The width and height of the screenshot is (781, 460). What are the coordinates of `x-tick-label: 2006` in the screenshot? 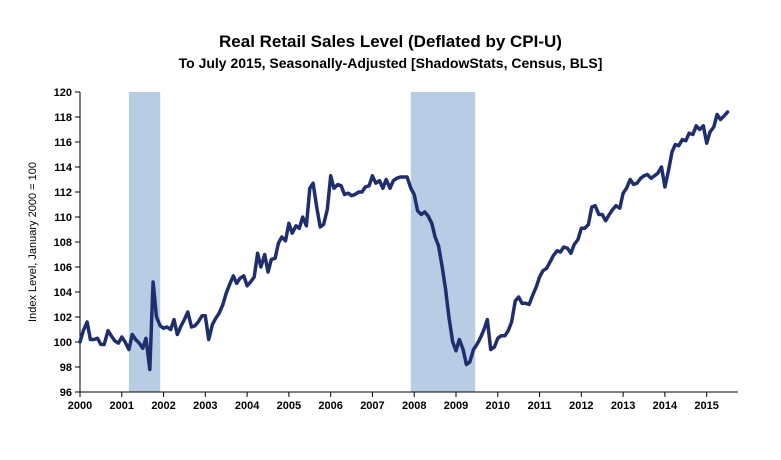 It's located at (330, 406).